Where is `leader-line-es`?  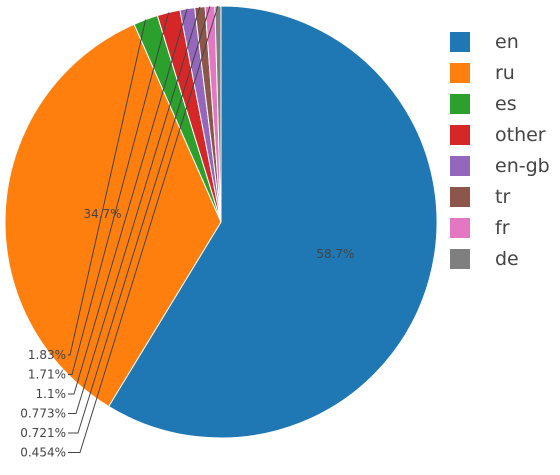
leader-line-es is located at coordinates (107, 187).